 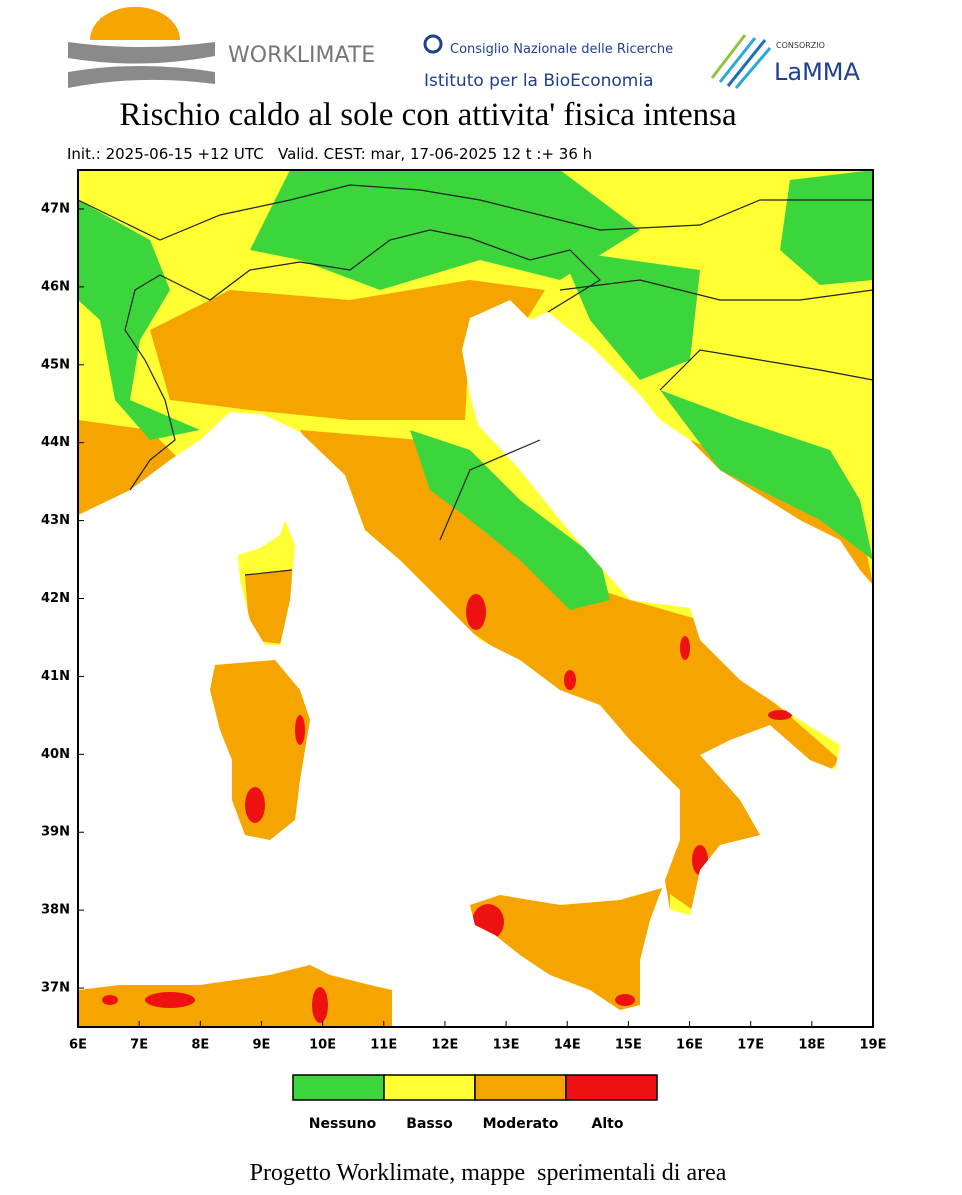 What do you see at coordinates (55, 286) in the screenshot?
I see `y-tick-label: 46N` at bounding box center [55, 286].